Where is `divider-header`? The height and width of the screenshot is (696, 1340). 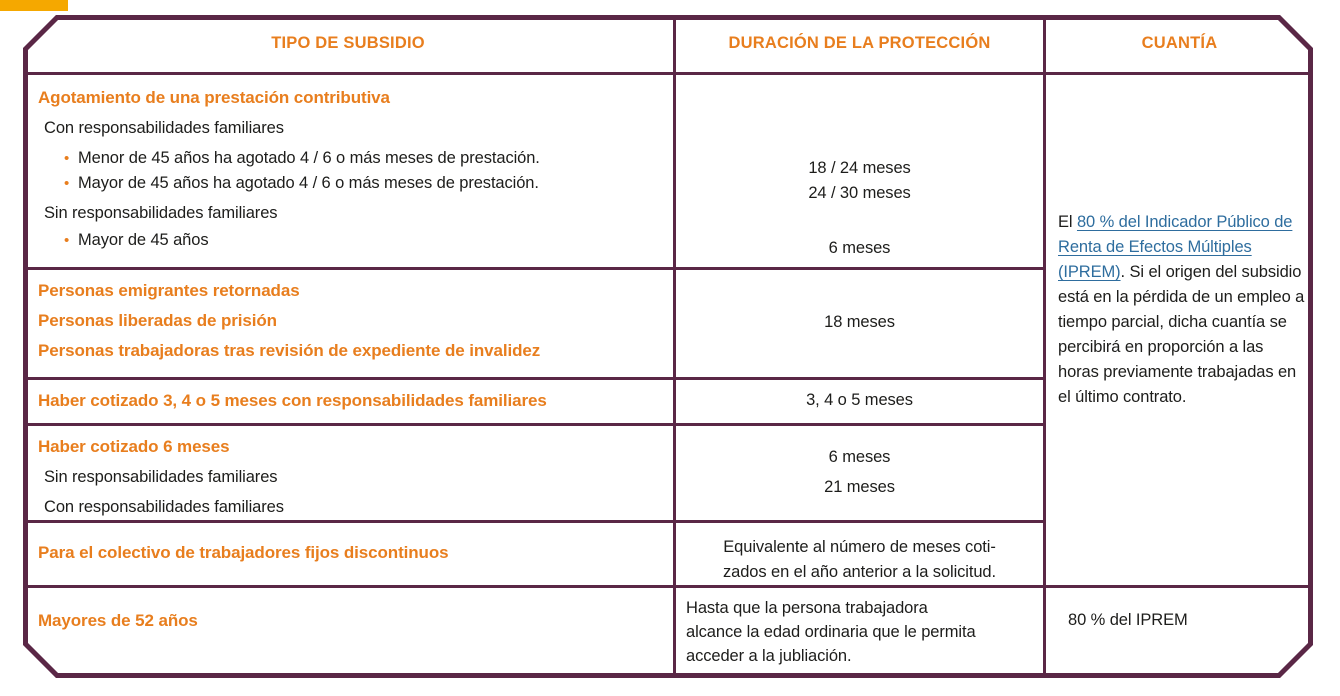
divider-header is located at coordinates (668, 73).